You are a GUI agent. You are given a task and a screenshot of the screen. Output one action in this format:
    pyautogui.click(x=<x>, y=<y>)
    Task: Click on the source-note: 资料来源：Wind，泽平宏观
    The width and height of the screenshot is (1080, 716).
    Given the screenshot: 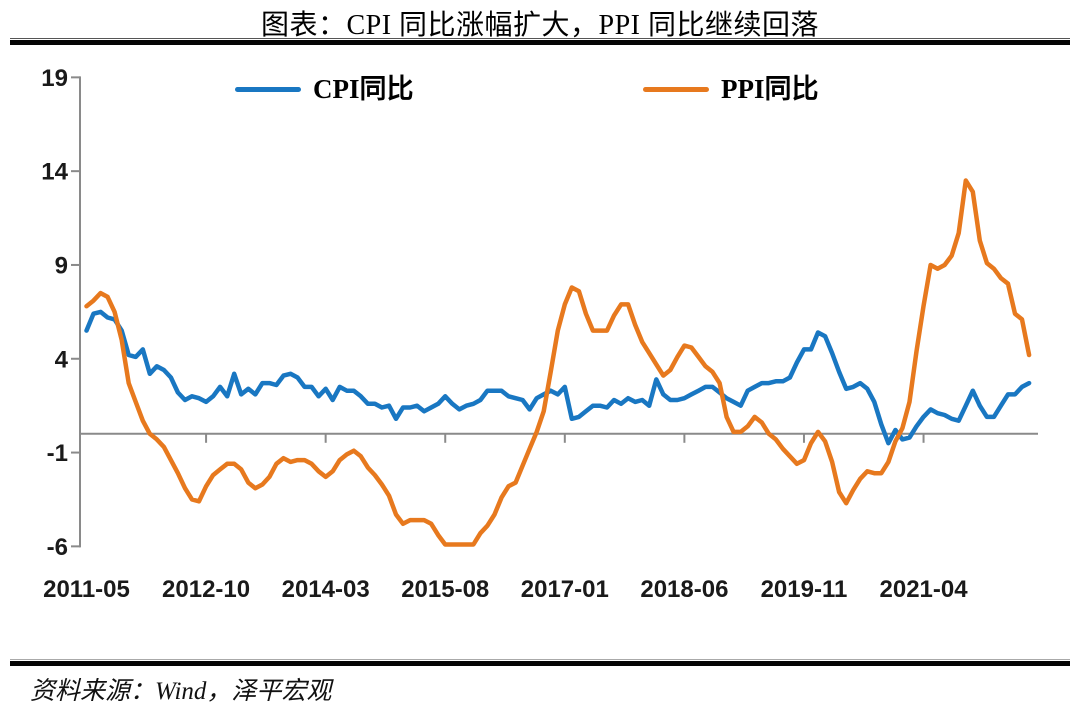 What is the action you would take?
    pyautogui.click(x=181, y=691)
    